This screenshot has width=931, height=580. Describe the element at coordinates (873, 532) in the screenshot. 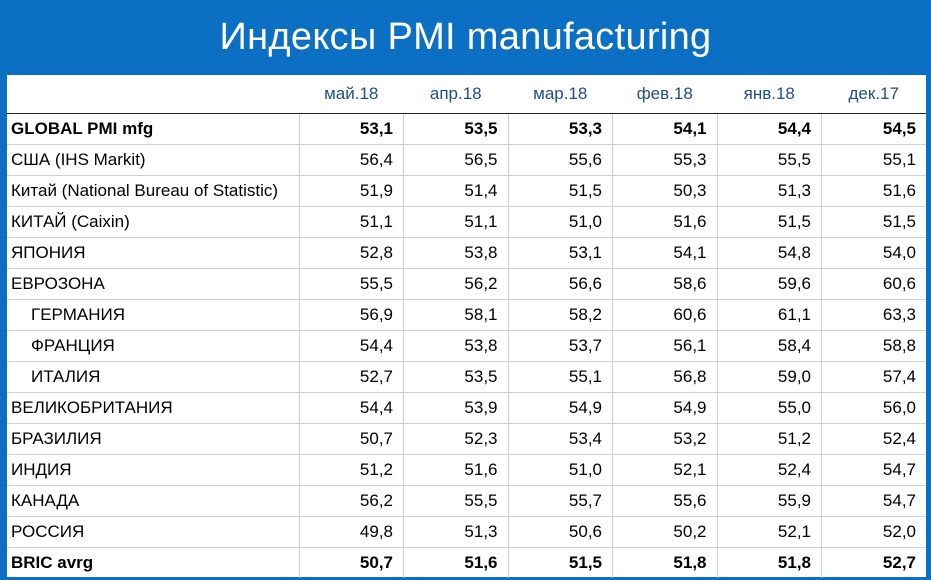

I see `table-cell-value: 52,0` at that location.